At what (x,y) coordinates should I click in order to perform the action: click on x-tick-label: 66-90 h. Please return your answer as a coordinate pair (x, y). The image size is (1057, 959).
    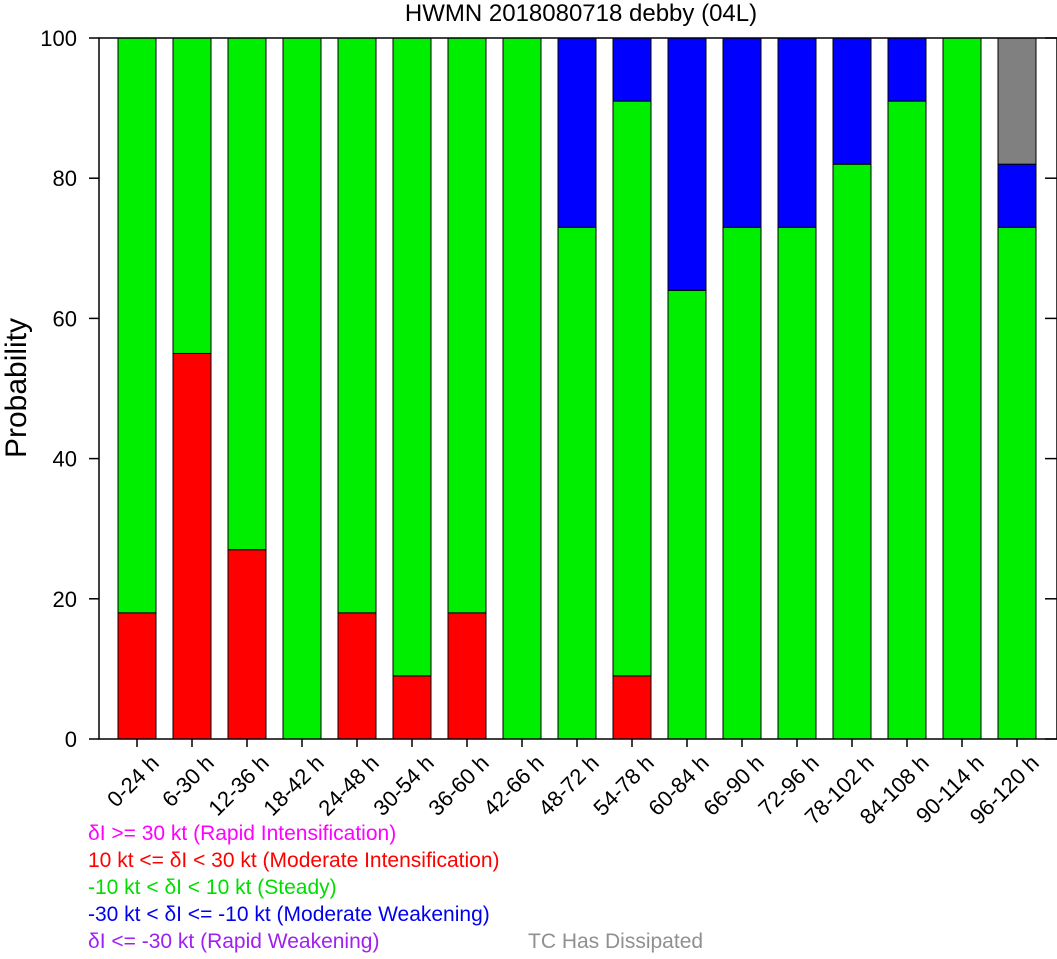
    Looking at the image, I should click on (733, 785).